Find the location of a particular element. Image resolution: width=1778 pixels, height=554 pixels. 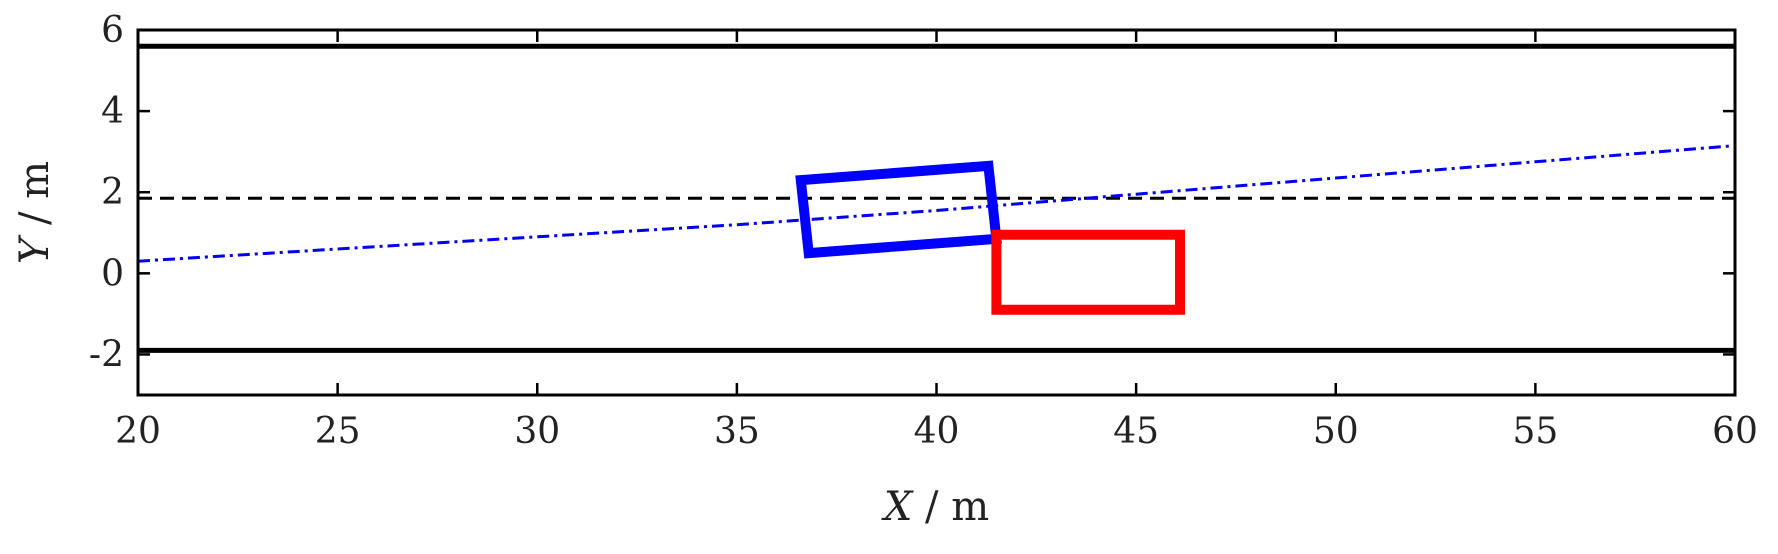

x-tick-label: 55 is located at coordinates (1535, 431).